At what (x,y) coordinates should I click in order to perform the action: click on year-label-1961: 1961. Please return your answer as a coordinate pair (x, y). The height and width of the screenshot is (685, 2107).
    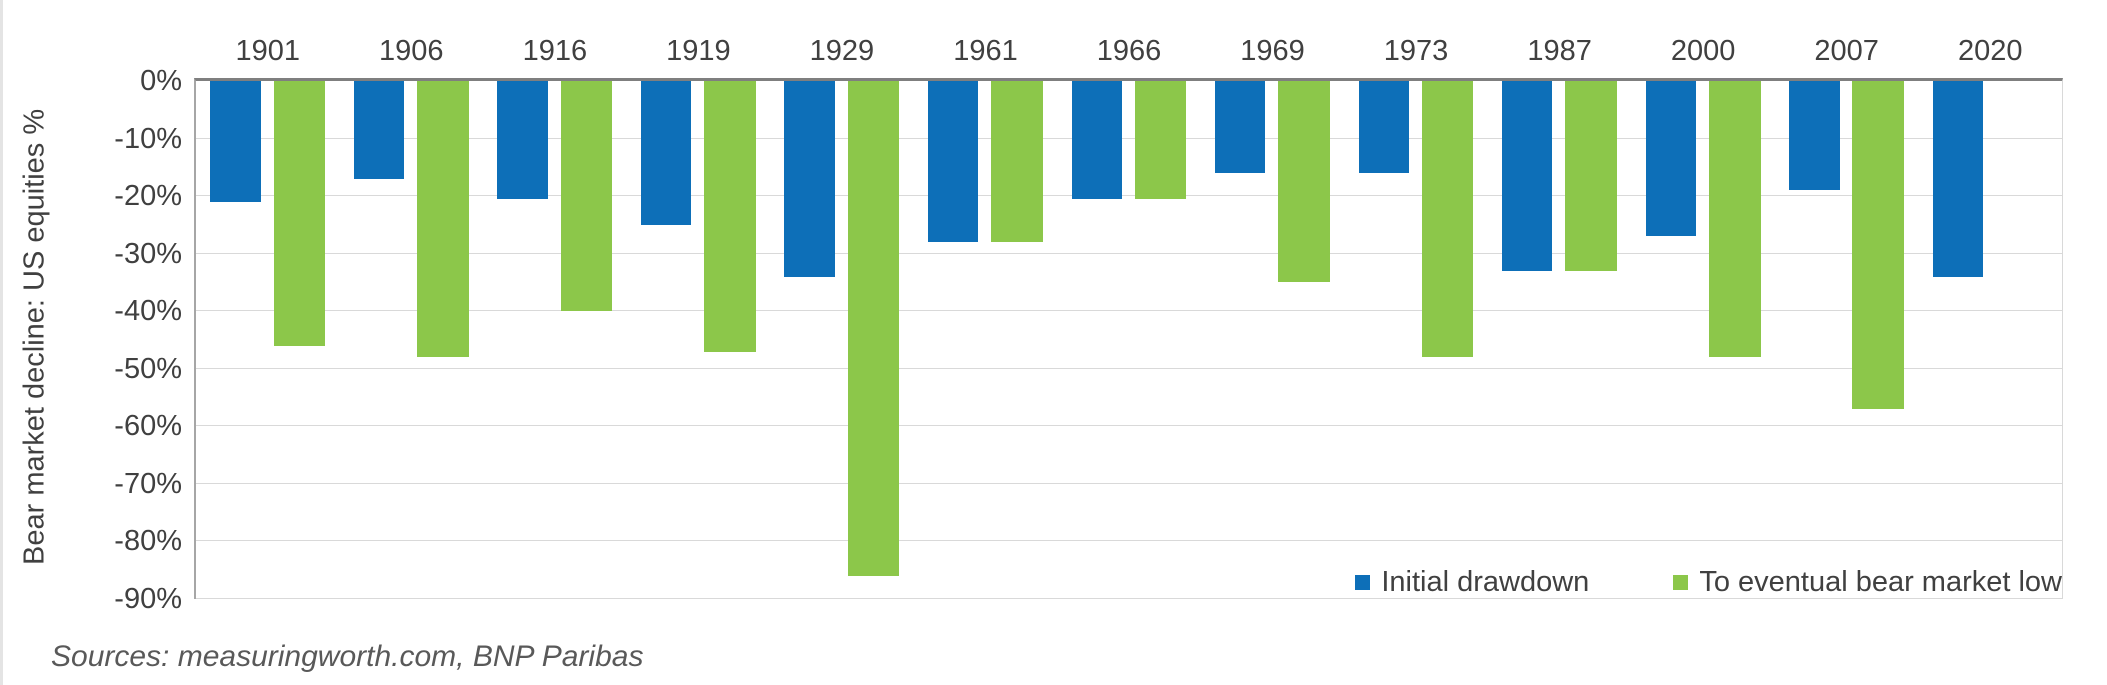
    Looking at the image, I should click on (985, 51).